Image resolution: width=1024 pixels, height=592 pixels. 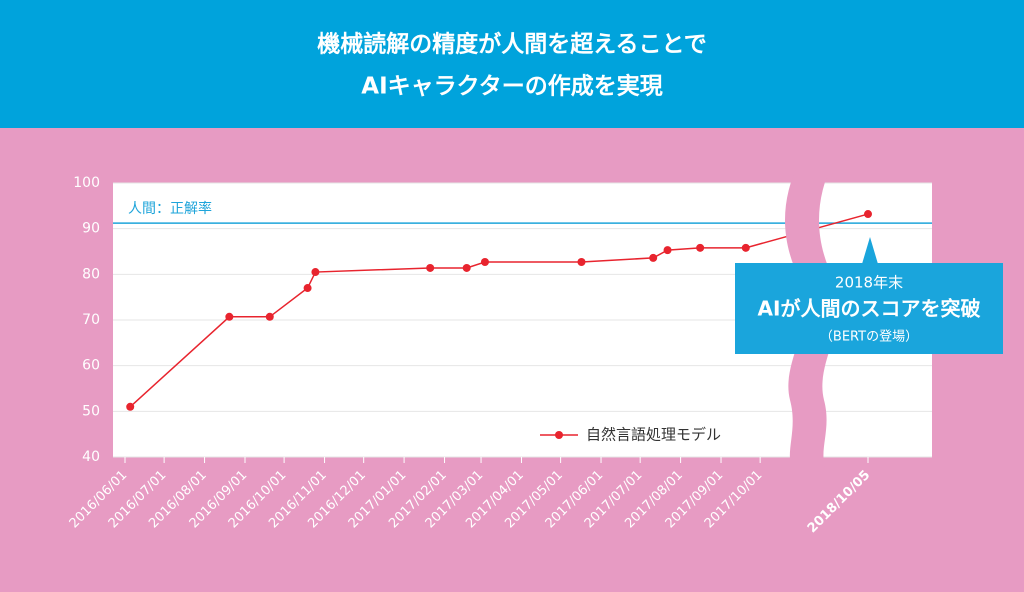 I want to click on header-title: AIキャラクターの作成を実現, so click(x=511, y=86).